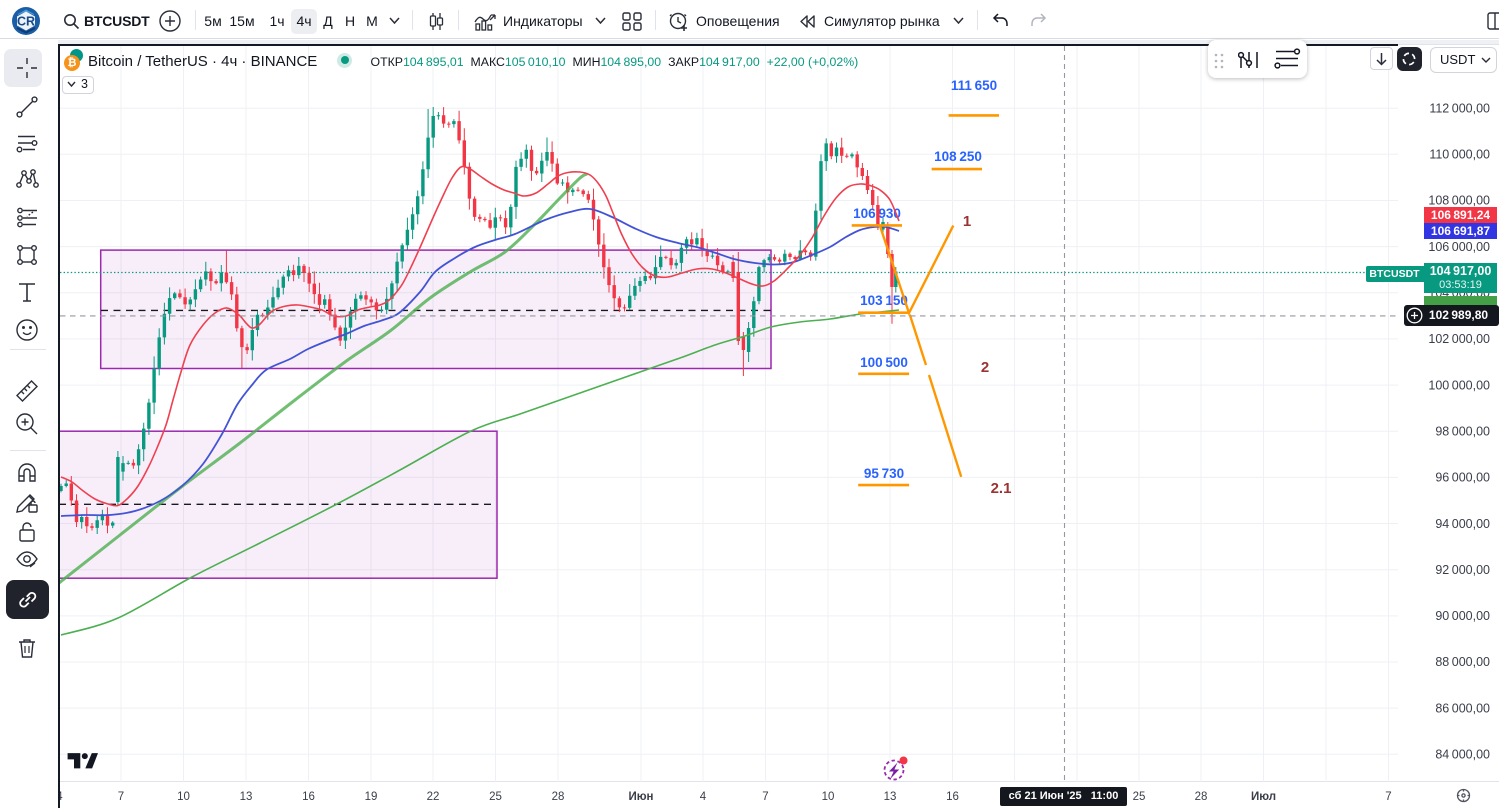  I want to click on svg-text: 111 650, so click(974, 85).